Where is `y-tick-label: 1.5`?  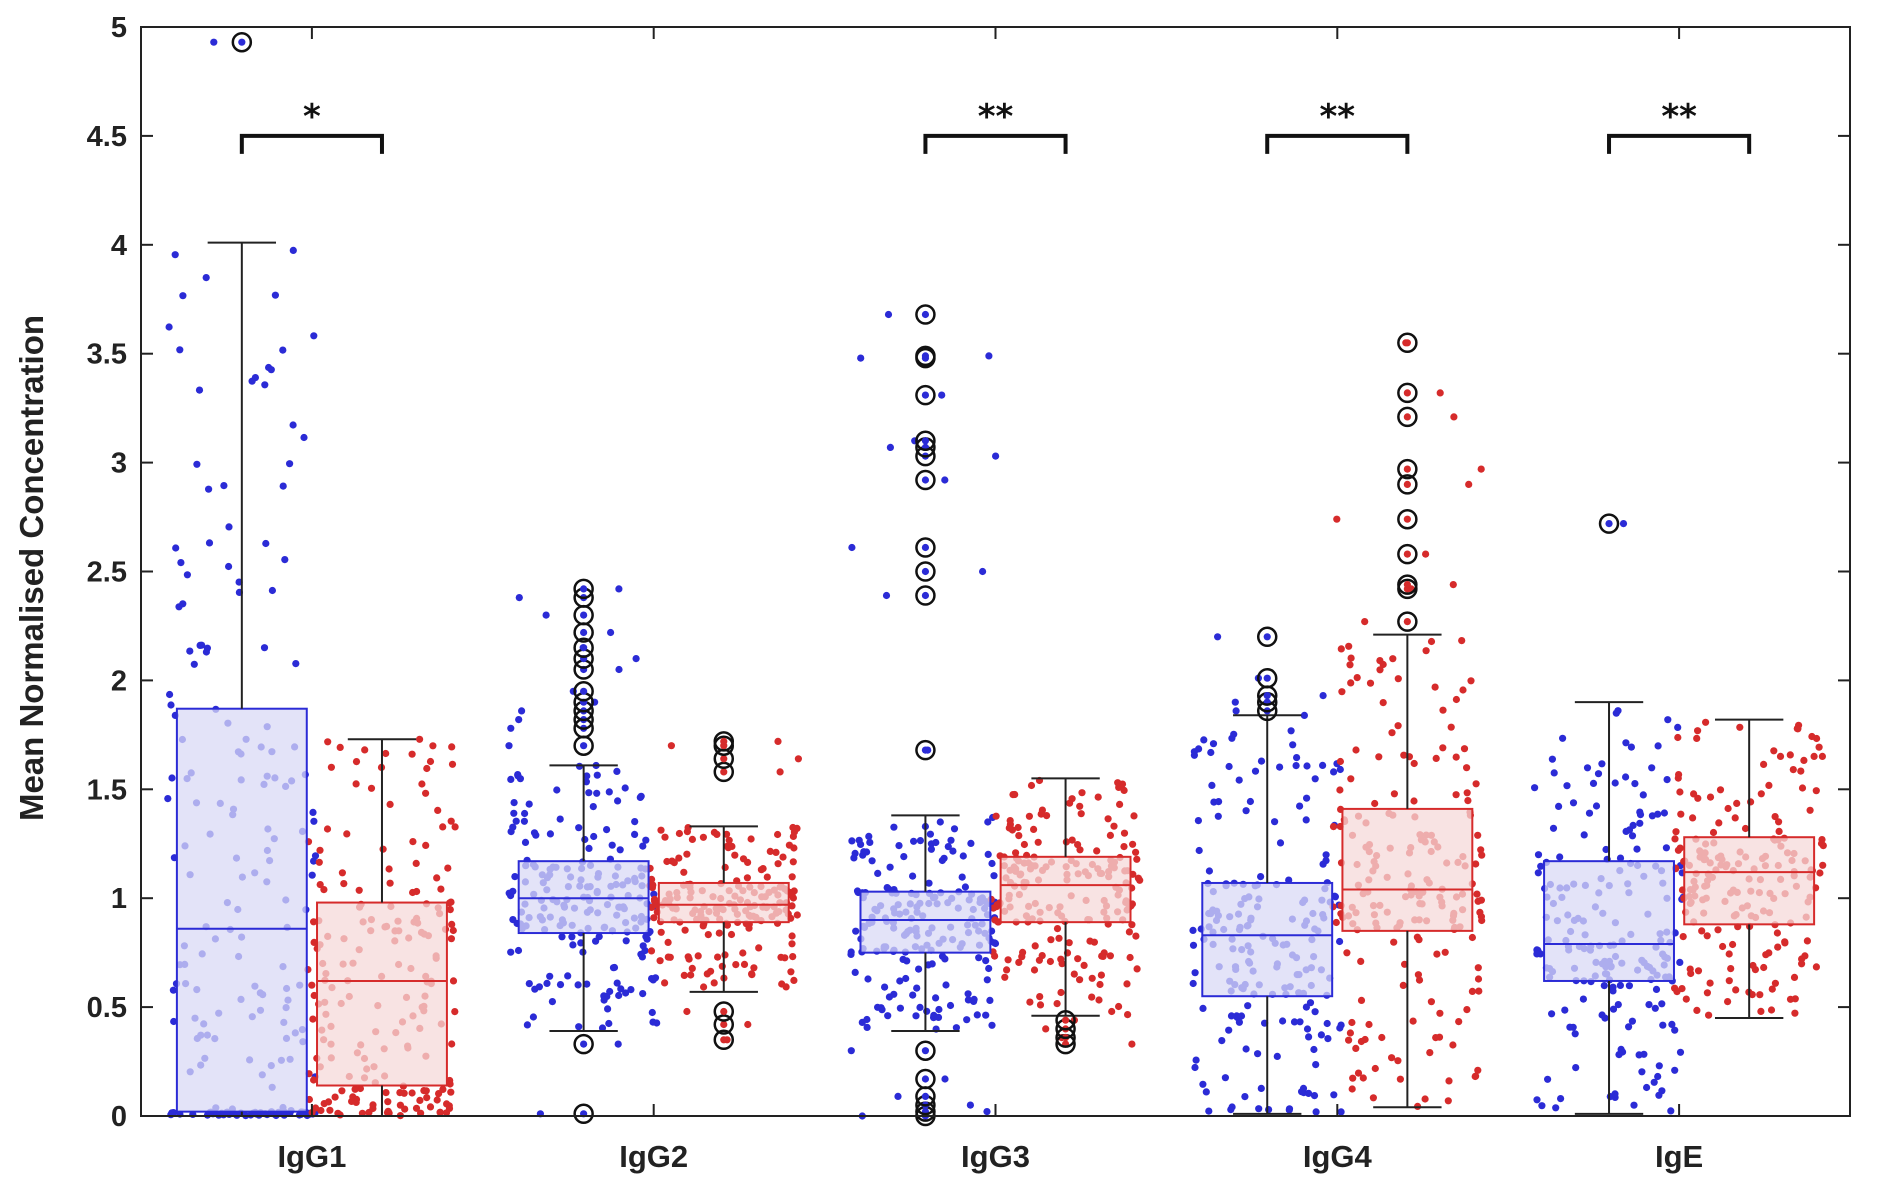
y-tick-label: 1.5 is located at coordinates (107, 790).